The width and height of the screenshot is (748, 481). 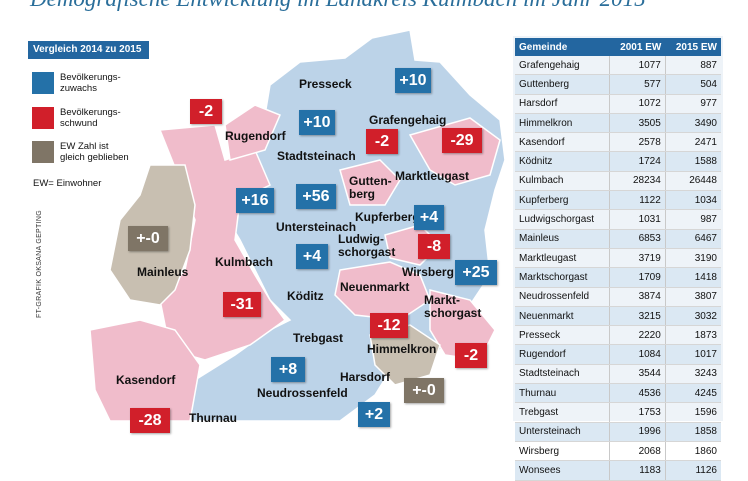 What do you see at coordinates (637, 451) in the screenshot?
I see `cell-ew-2001: 2068` at bounding box center [637, 451].